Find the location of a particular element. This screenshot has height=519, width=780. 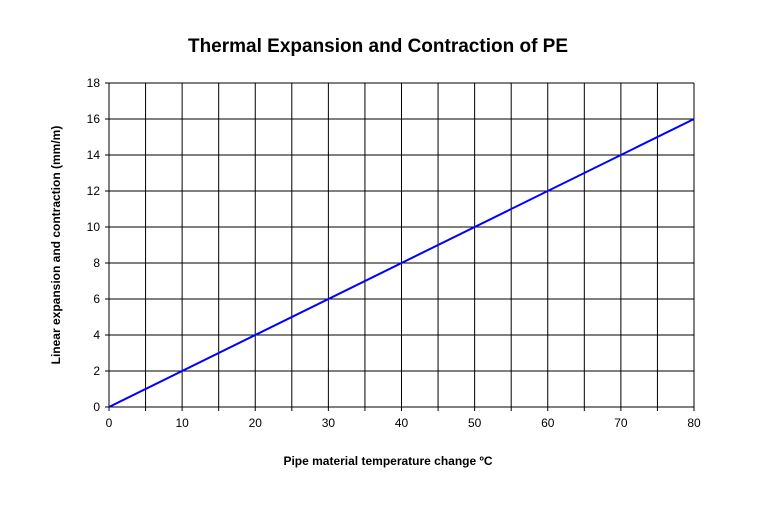

x-tick-label: 50 is located at coordinates (475, 423).